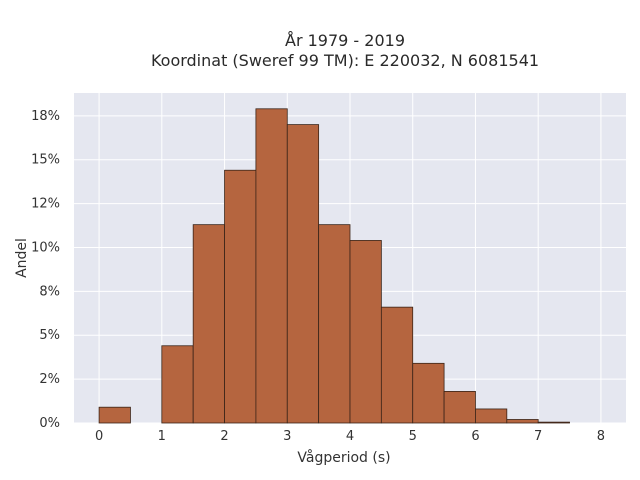 The height and width of the screenshot is (480, 640). Describe the element at coordinates (45, 270) in the screenshot. I see `y-tick-labels: 0% 2% 5% 8% 10% 12% 15% 18%` at that location.